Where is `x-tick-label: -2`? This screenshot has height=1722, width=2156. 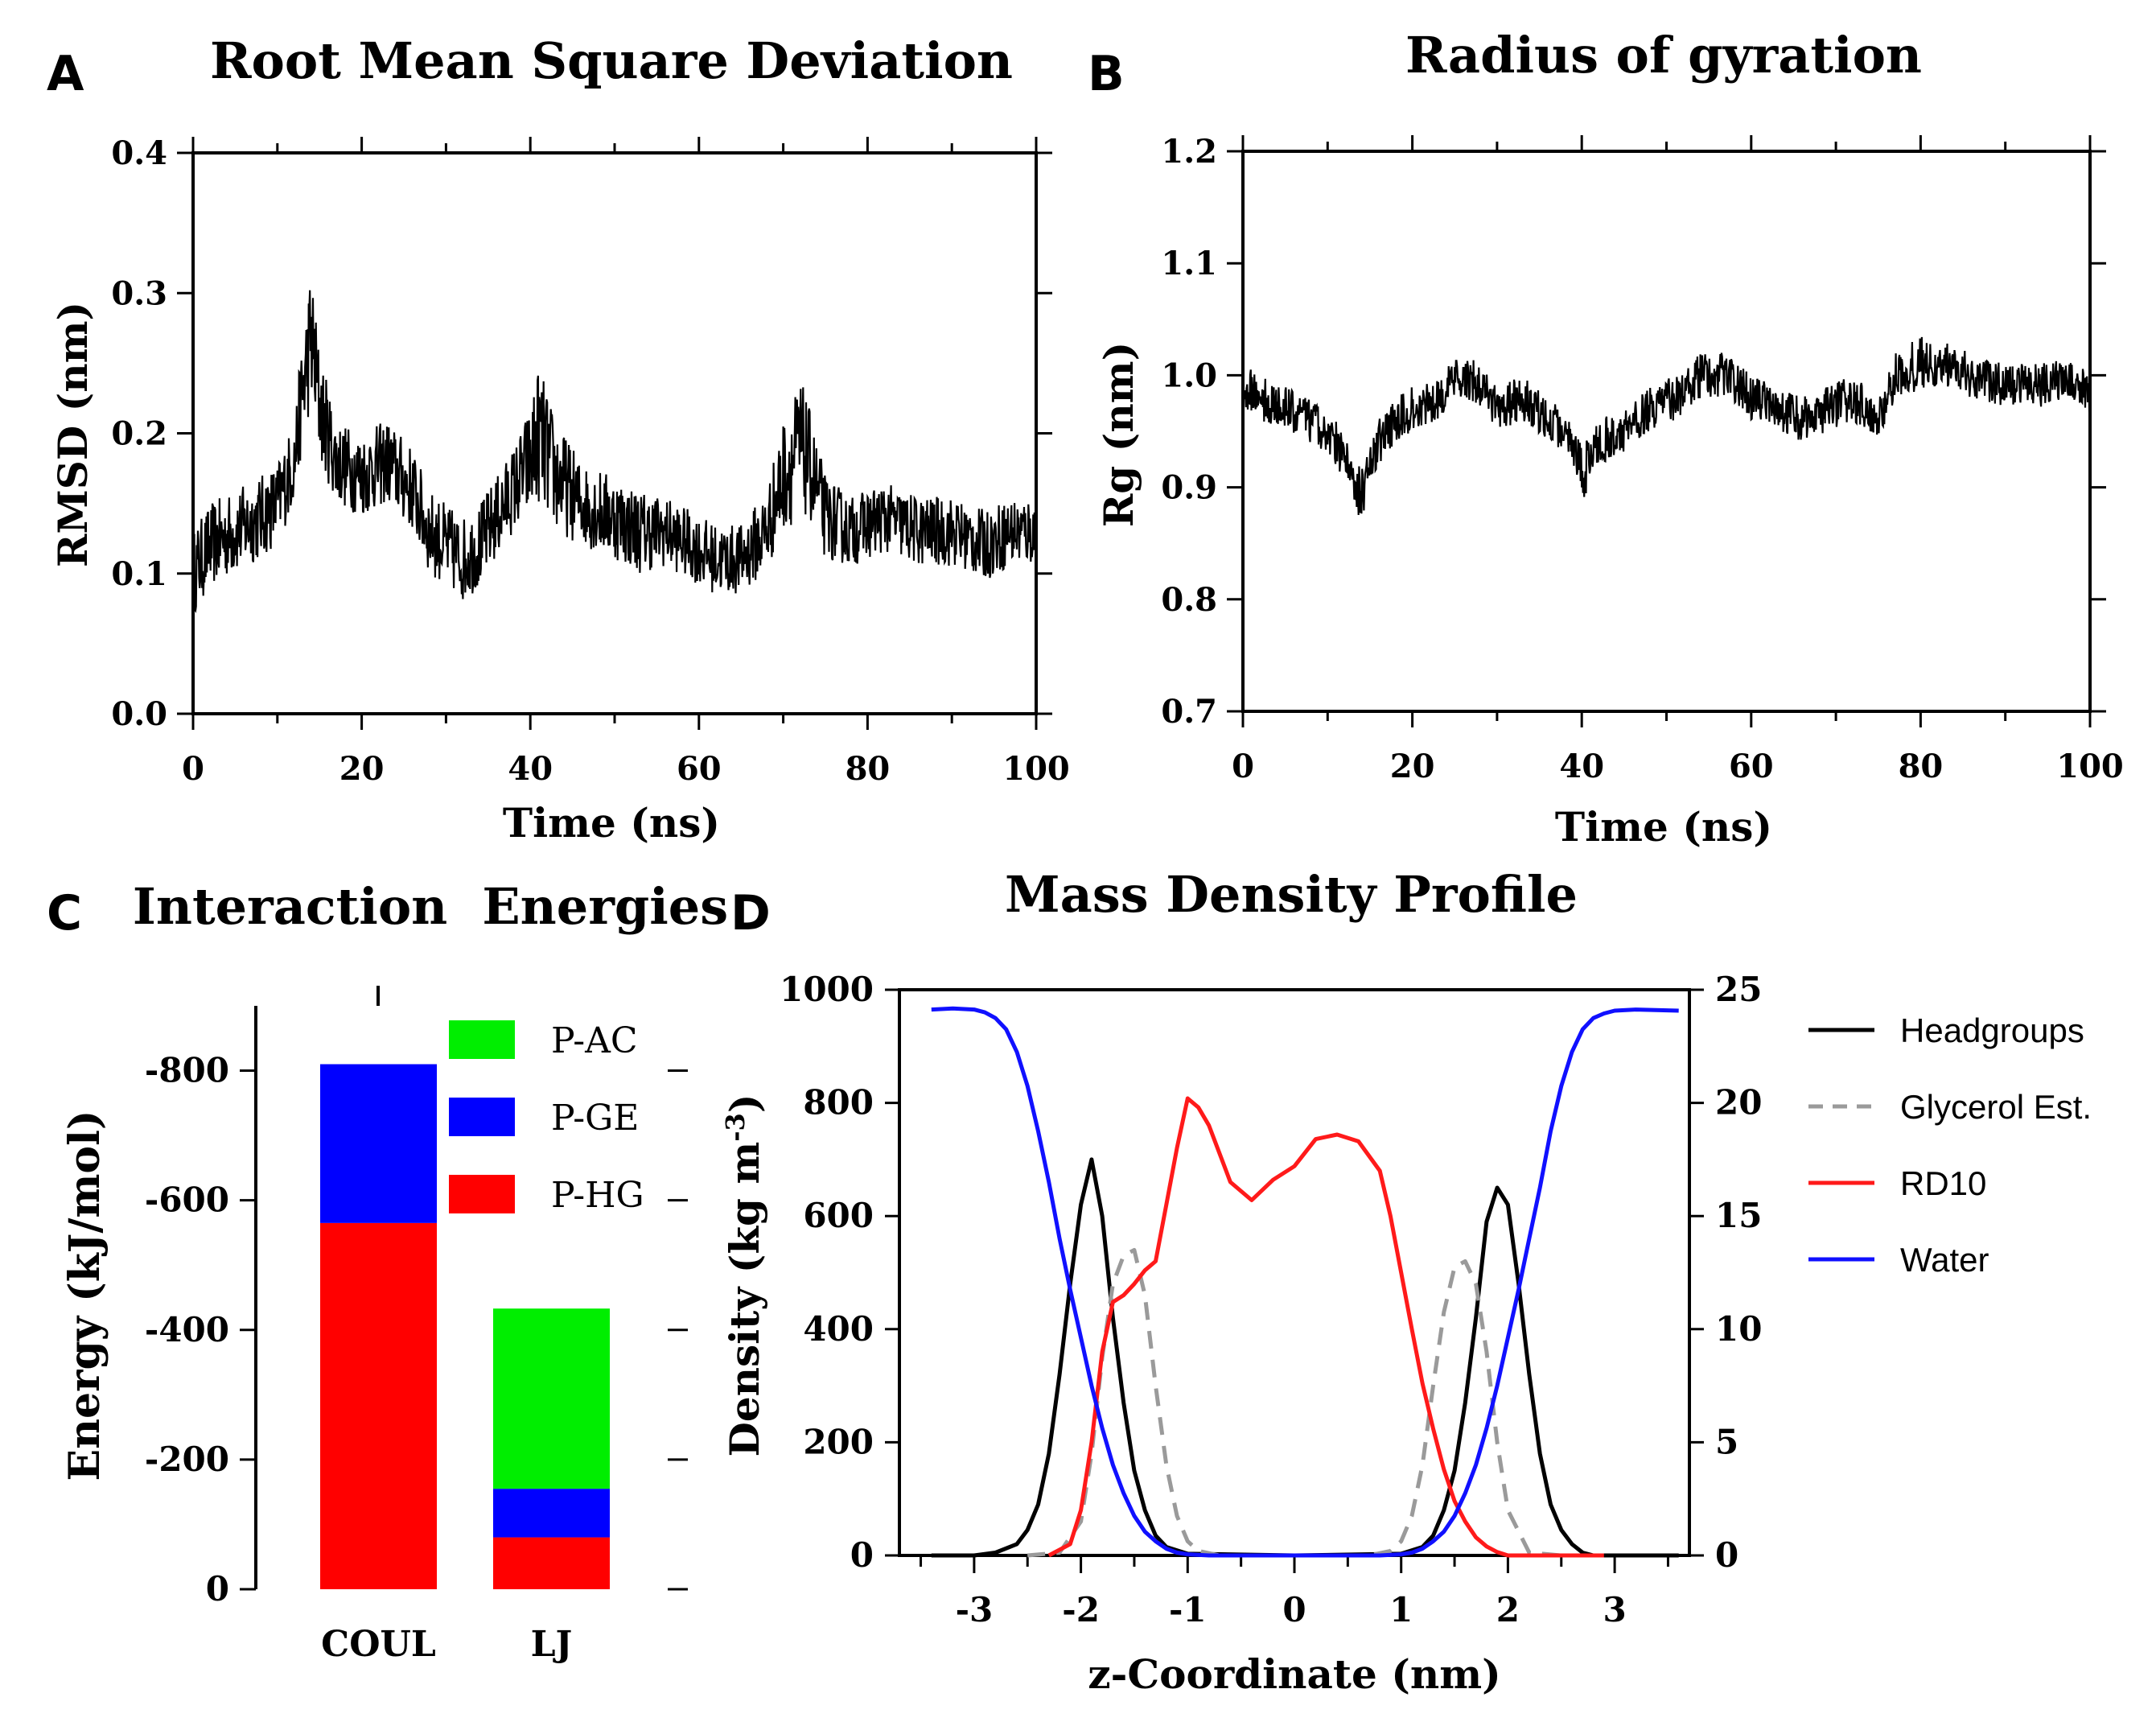
x-tick-label: -2 is located at coordinates (1081, 1609).